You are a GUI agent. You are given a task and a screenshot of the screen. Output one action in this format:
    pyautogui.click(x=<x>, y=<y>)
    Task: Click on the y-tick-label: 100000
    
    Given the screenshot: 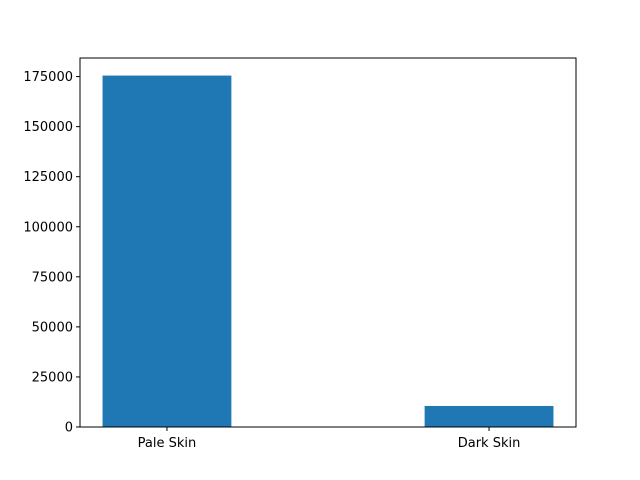 What is the action you would take?
    pyautogui.click(x=48, y=227)
    